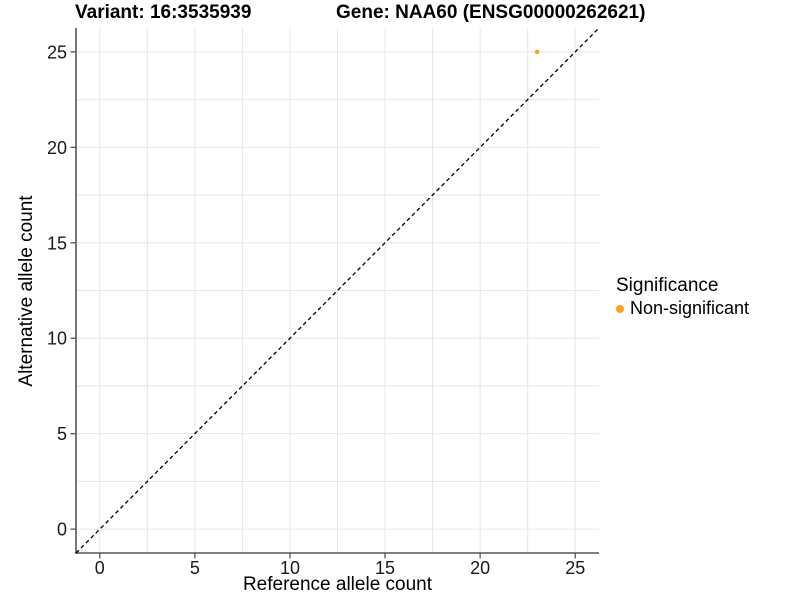 Image resolution: width=800 pixels, height=600 pixels. Describe the element at coordinates (100, 568) in the screenshot. I see `x-tick-label: 0` at that location.